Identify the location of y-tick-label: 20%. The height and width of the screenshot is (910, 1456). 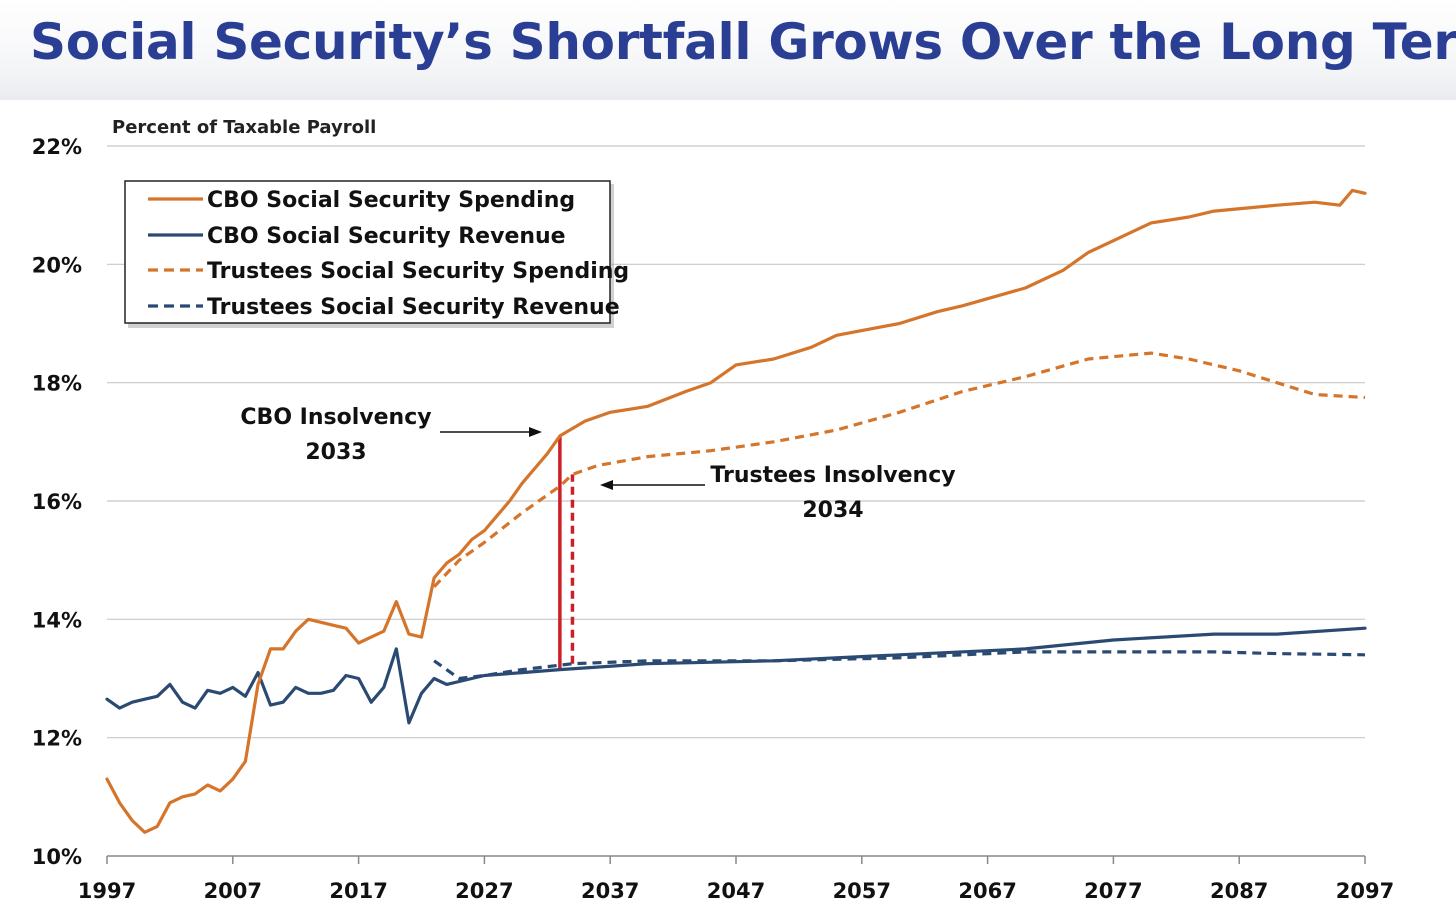
(57, 265).